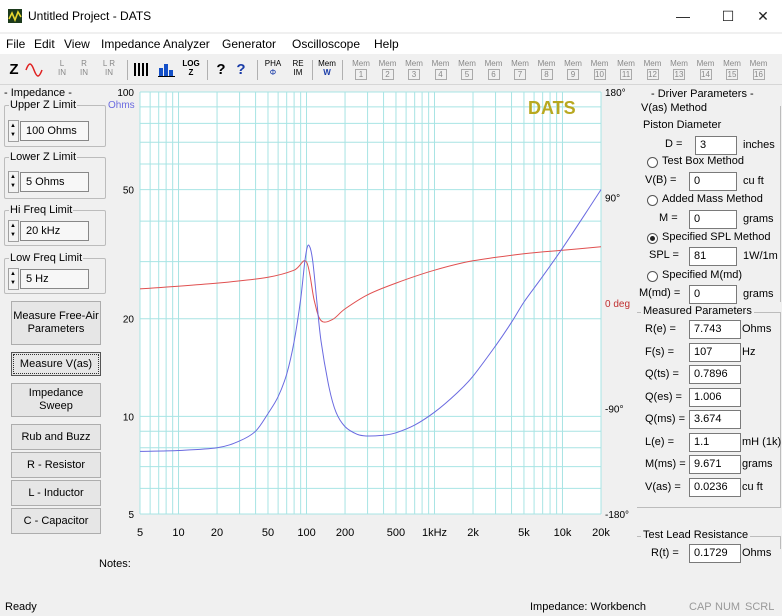  I want to click on app-icon, so click(15, 16).